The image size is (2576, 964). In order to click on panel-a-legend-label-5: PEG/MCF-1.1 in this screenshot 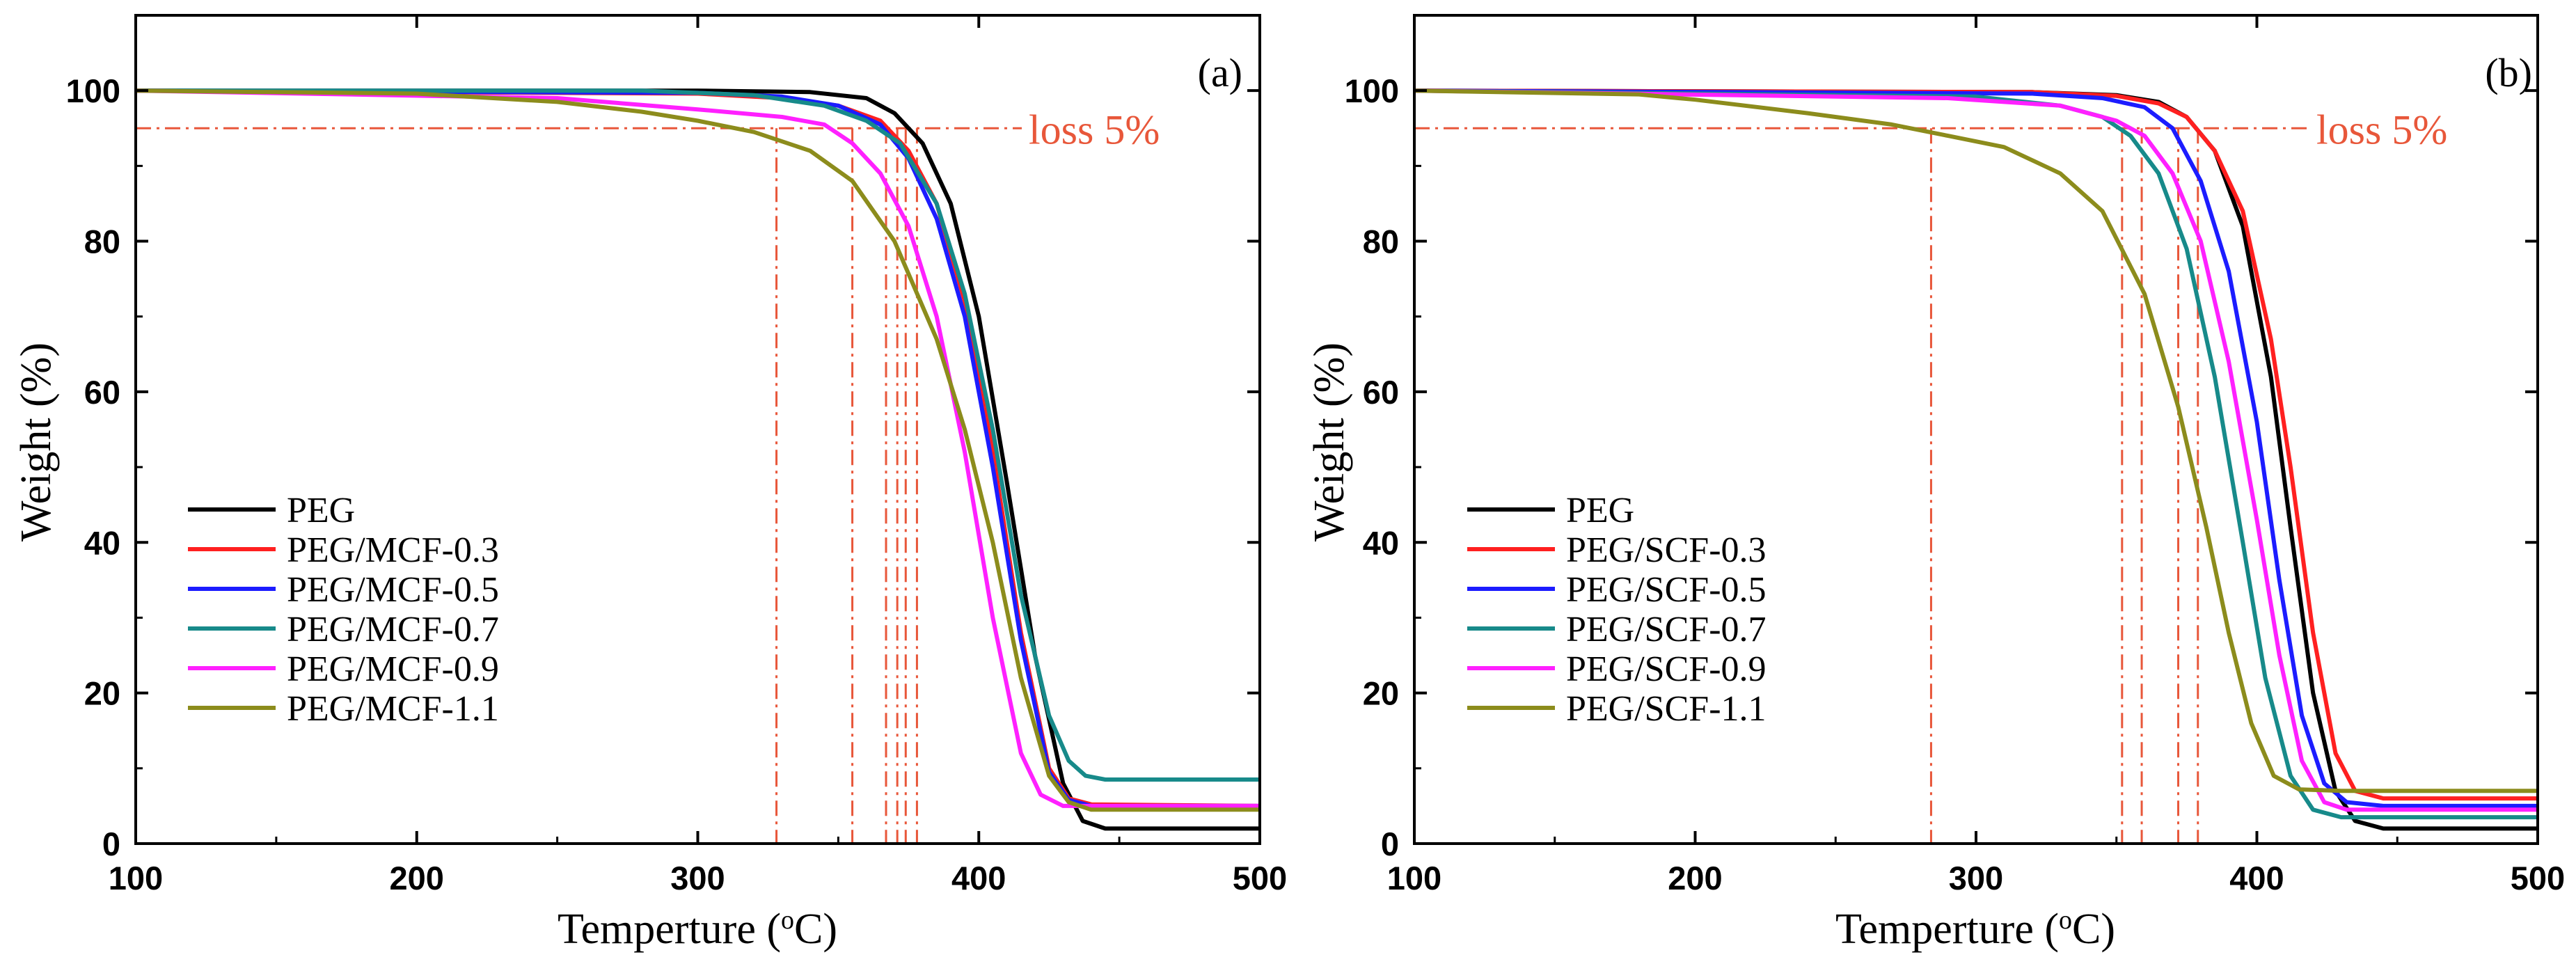, I will do `click(393, 709)`.